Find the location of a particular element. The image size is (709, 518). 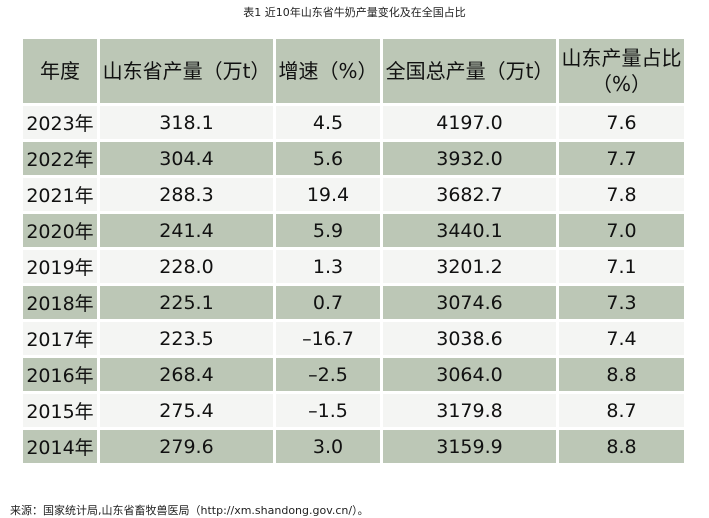

column-header-national-output: 全国总产量（万t） is located at coordinates (469, 71).